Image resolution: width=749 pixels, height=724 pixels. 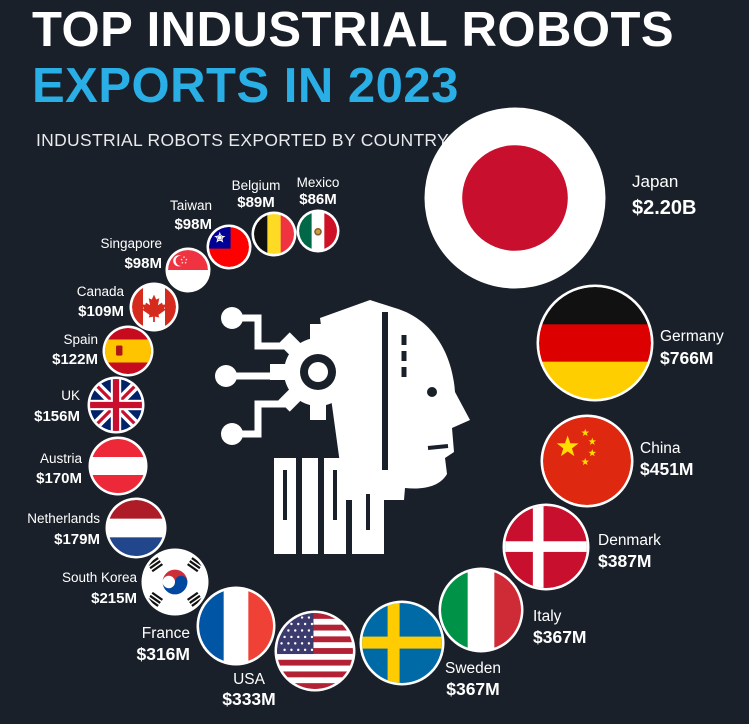 I want to click on country-label: Spain, so click(x=80, y=339).